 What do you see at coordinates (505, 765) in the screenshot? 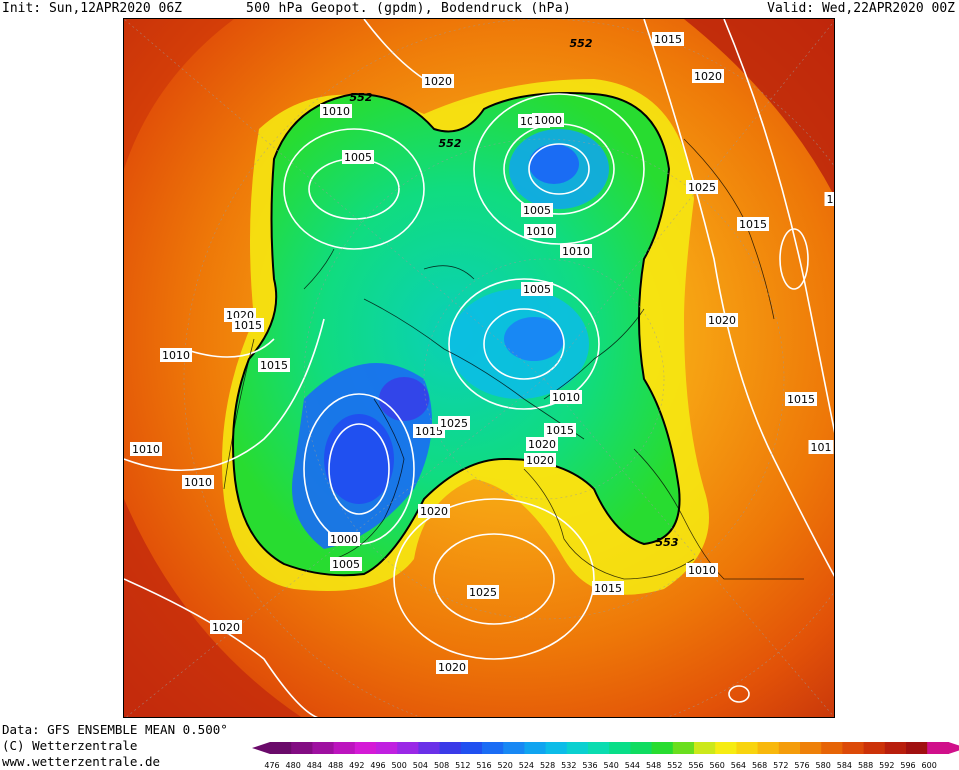
I see `colorbar-tick-label: 520` at bounding box center [505, 765].